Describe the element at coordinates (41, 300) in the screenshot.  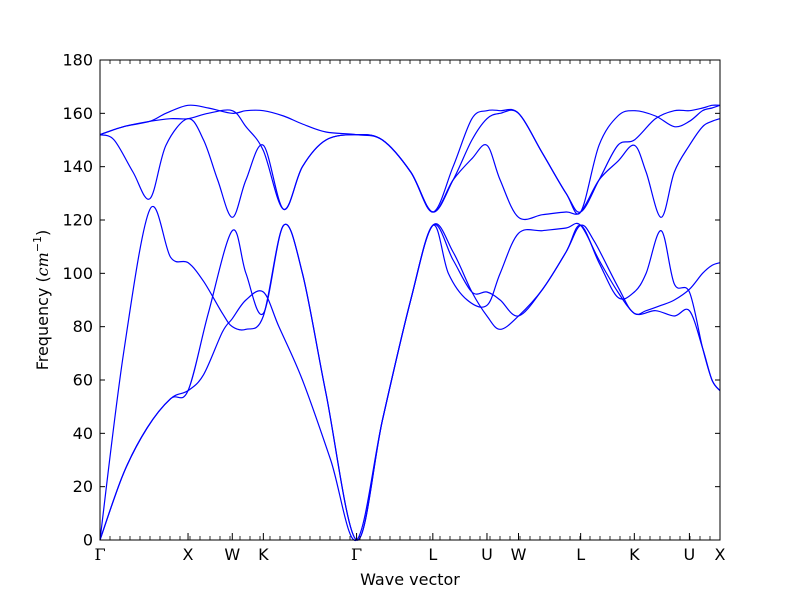
I see `y-axis-label: Frequency (cm−1)` at that location.